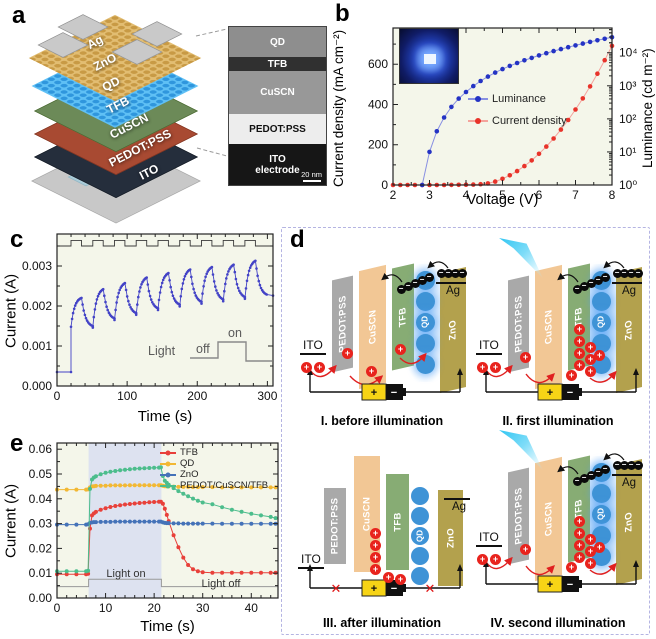 This screenshot has width=656, height=639. Describe the element at coordinates (519, 99) in the screenshot. I see `legend-label: Luminance` at that location.